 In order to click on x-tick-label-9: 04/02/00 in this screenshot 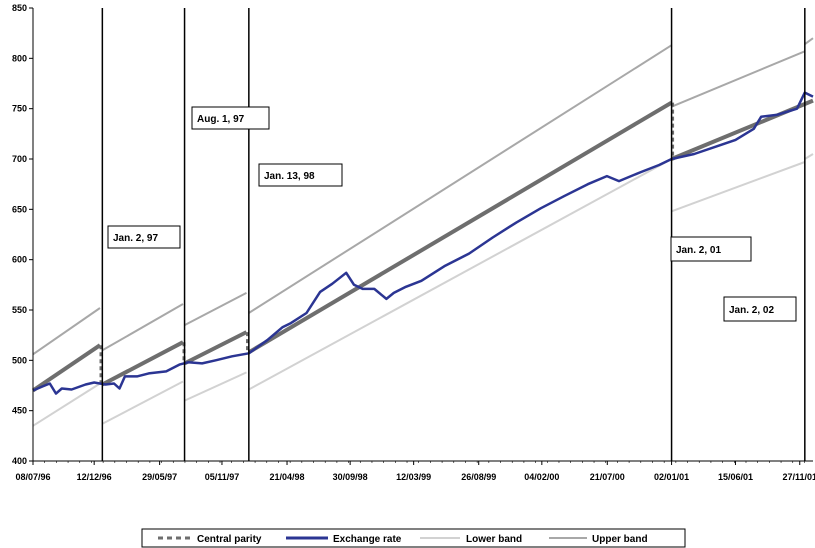, I will do `click(541, 477)`.